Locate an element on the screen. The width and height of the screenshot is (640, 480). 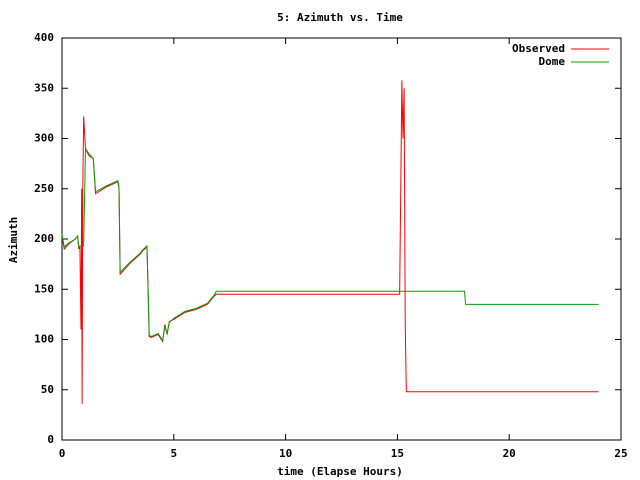
x-tick-label: 5 is located at coordinates (173, 453).